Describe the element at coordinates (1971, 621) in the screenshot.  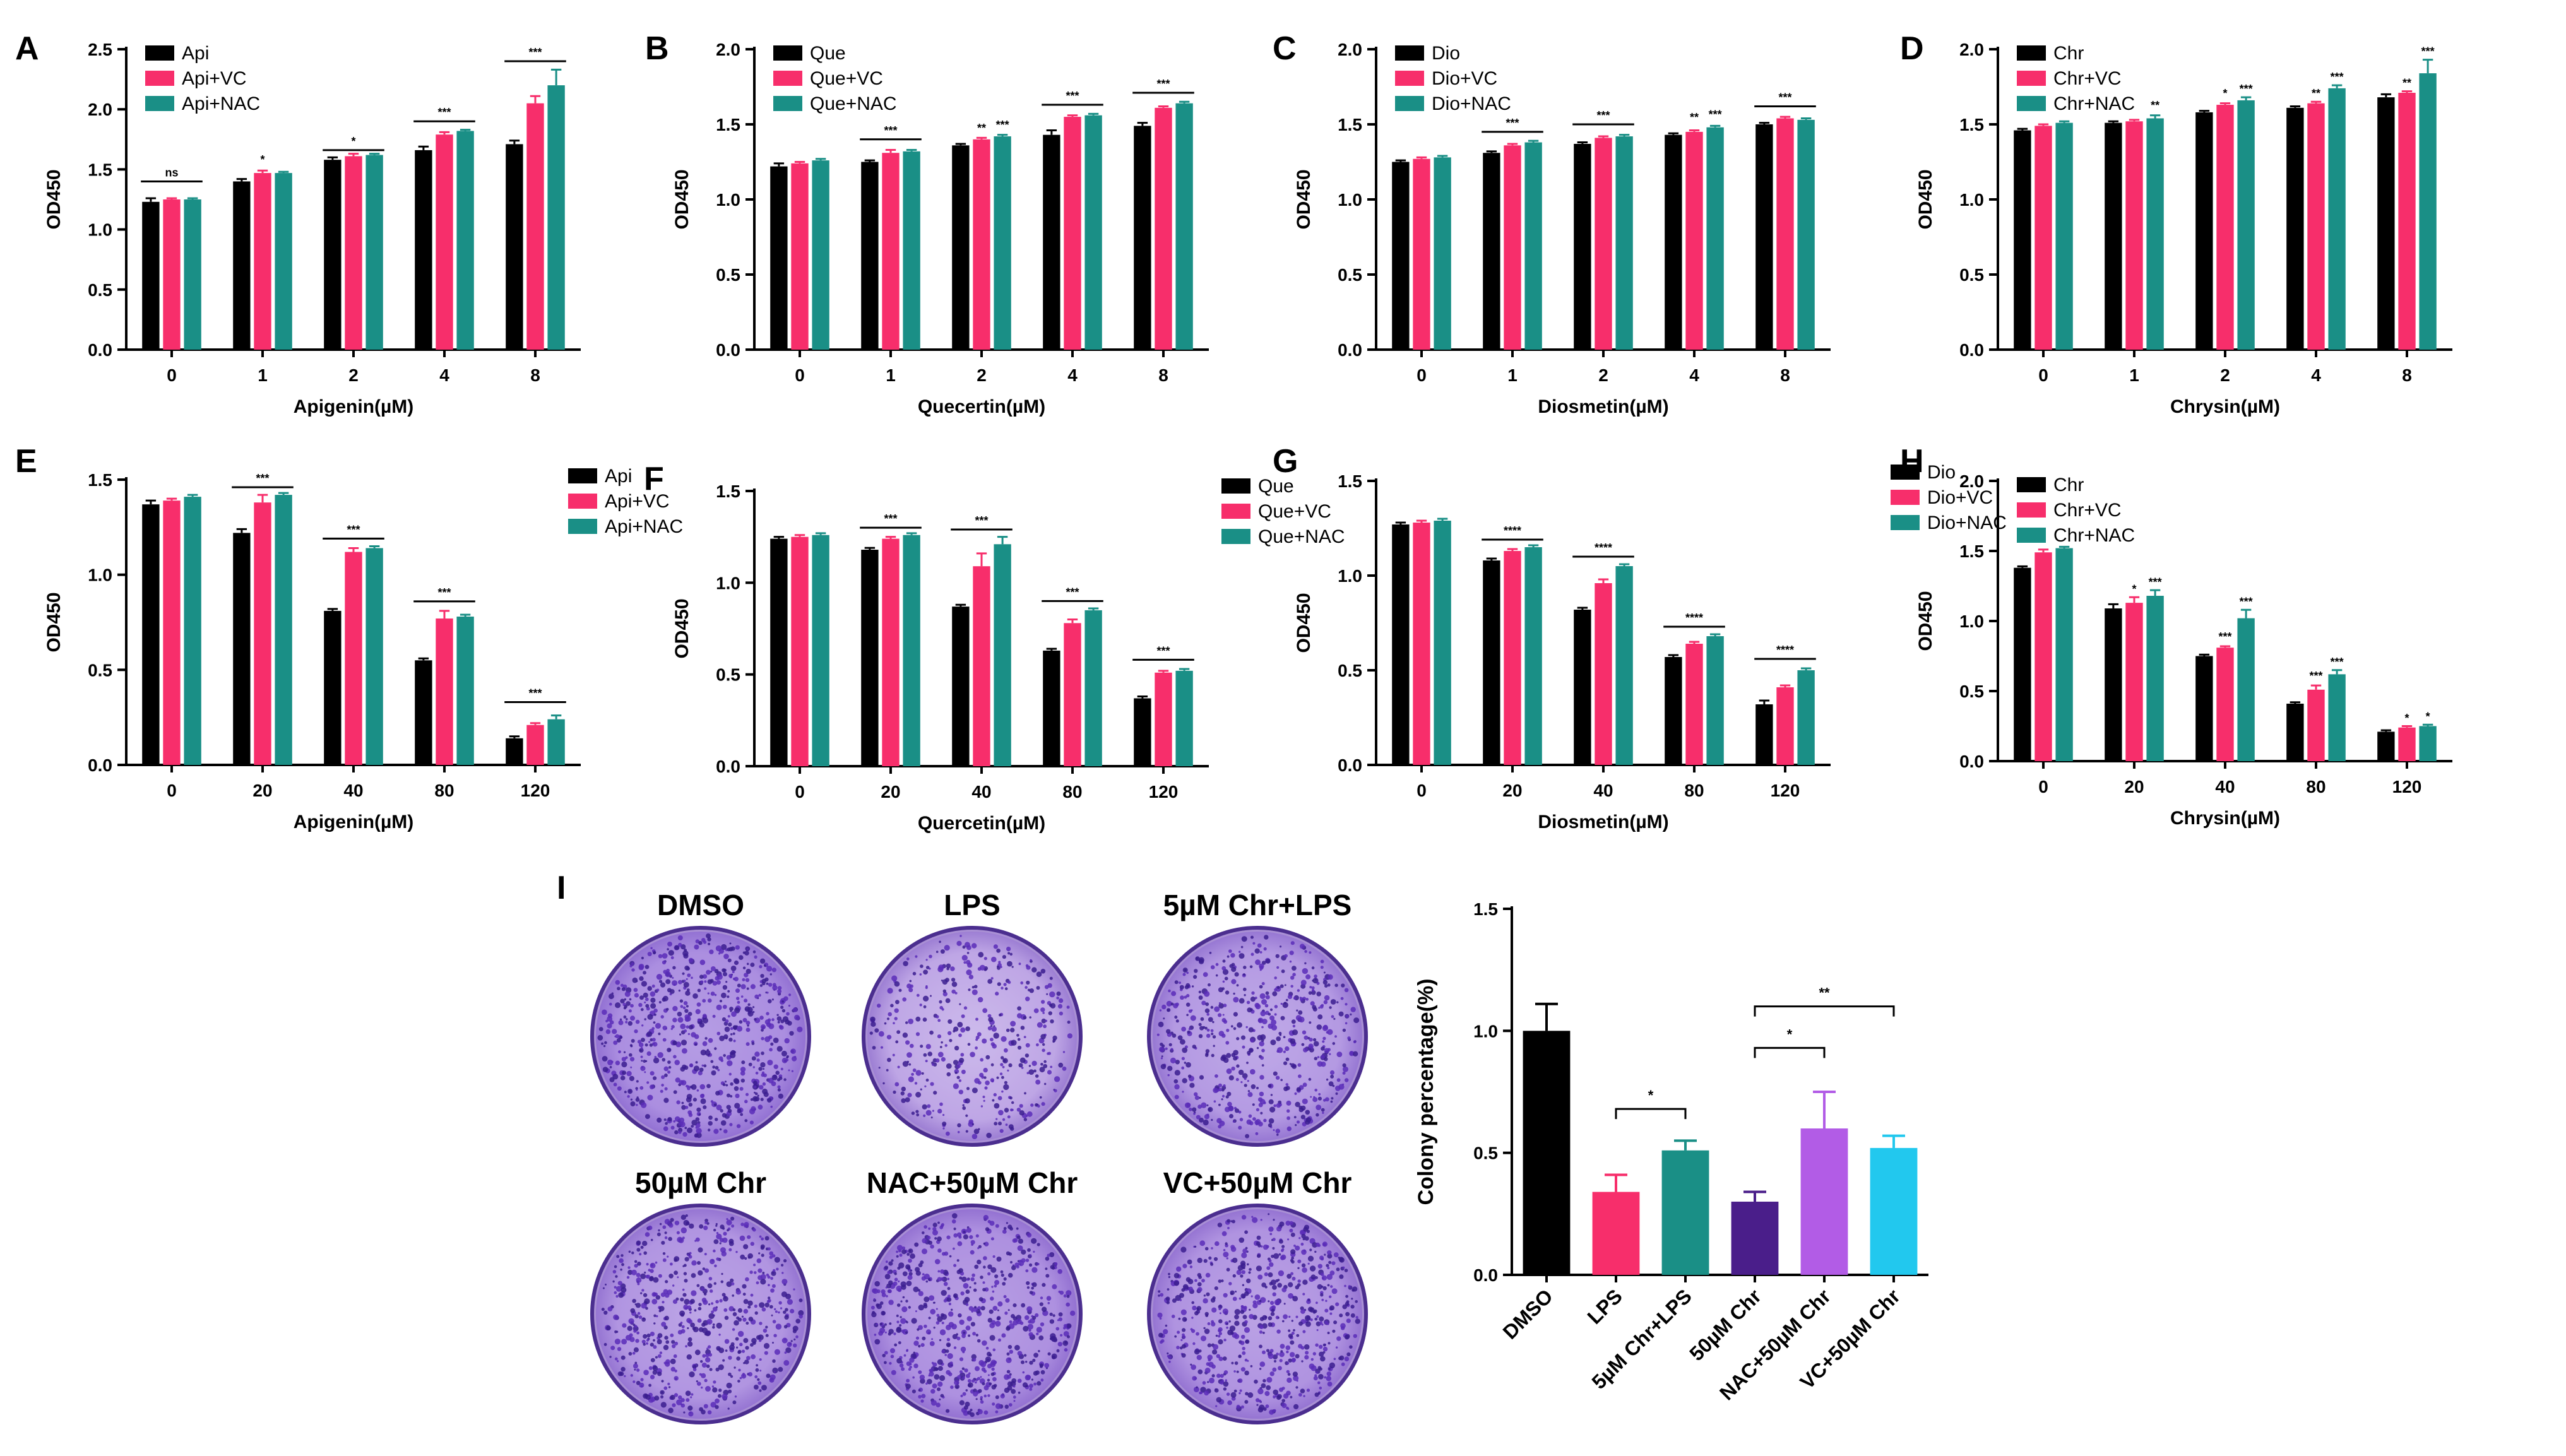
I see `y-tick-label: 1.0` at that location.